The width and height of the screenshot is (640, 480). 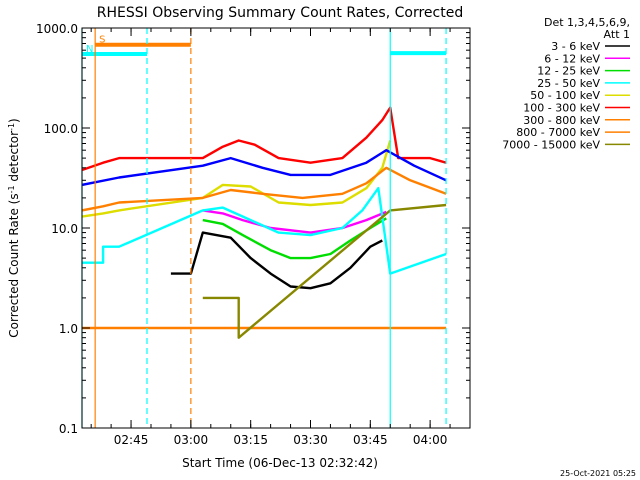 What do you see at coordinates (11, 189) in the screenshot?
I see `y-axis-label-sup-1: -1` at bounding box center [11, 189].